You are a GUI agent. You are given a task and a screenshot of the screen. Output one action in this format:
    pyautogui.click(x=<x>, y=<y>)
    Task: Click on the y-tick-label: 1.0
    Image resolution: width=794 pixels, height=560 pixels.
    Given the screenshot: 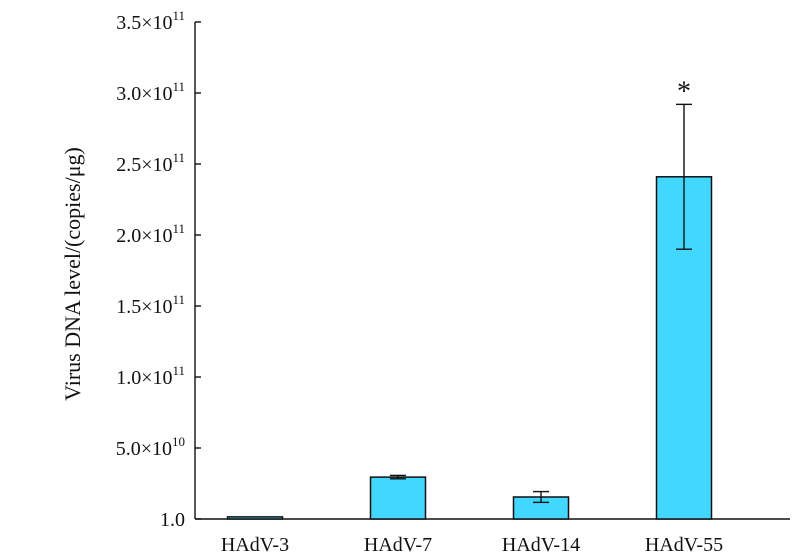 What is the action you would take?
    pyautogui.click(x=172, y=520)
    